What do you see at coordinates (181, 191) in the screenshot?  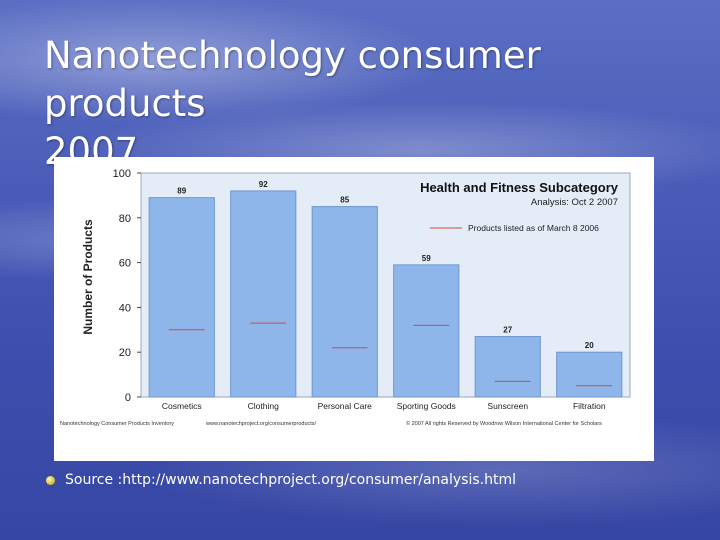 I see `bar-value-label: 89` at bounding box center [181, 191].